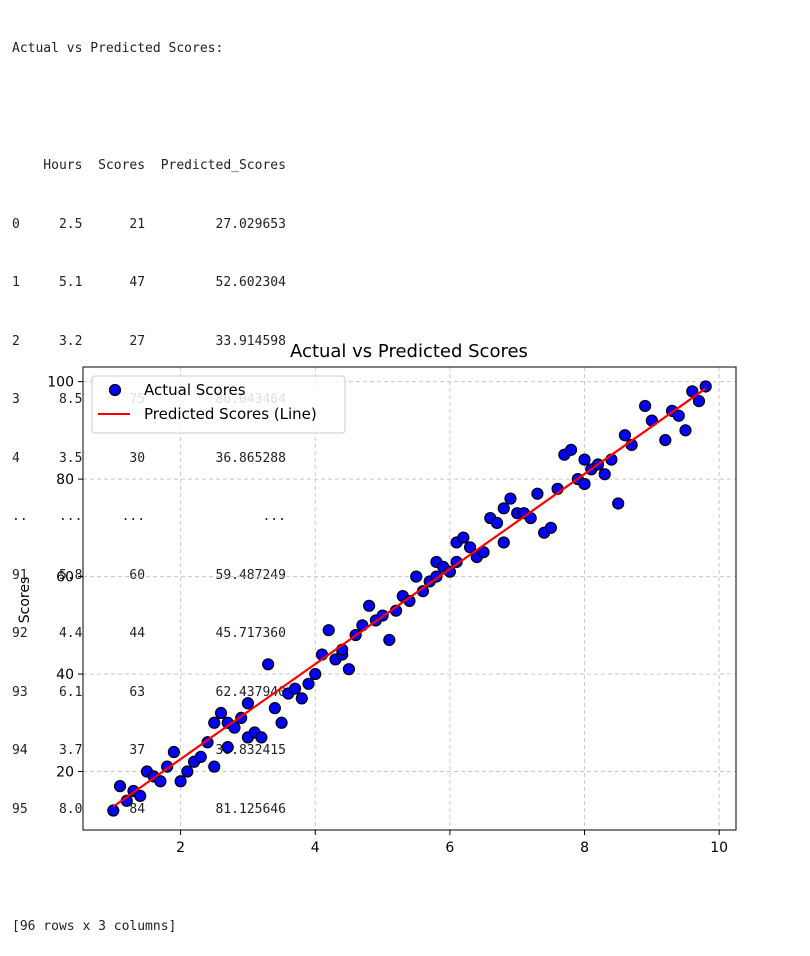 The height and width of the screenshot is (956, 810). I want to click on y-tick-label: 80, so click(65, 480).